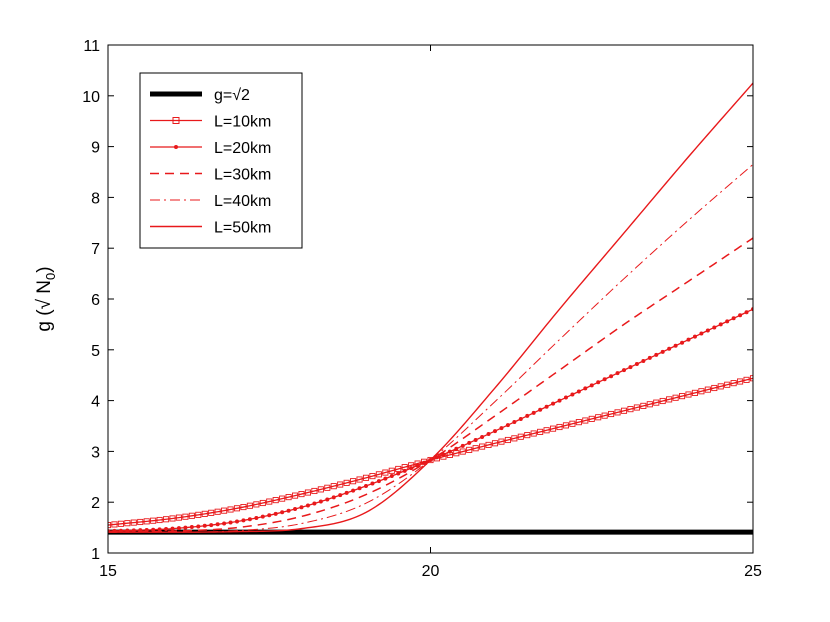  Describe the element at coordinates (95, 351) in the screenshot. I see `y-tick-label: 5` at that location.